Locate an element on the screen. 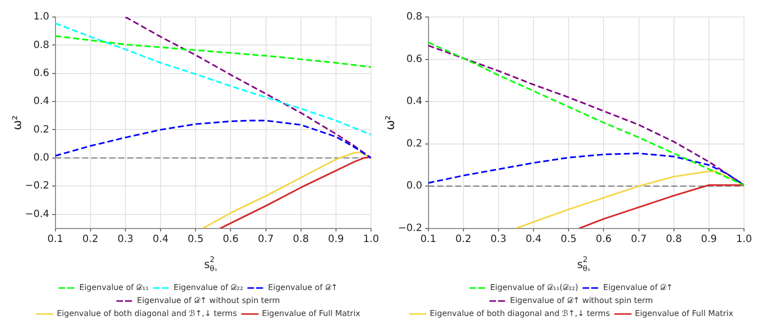 This screenshot has height=333, width=766. legend-label: Eigenvalue of 𝒟₁₁(𝒟₂₂) is located at coordinates (534, 287).